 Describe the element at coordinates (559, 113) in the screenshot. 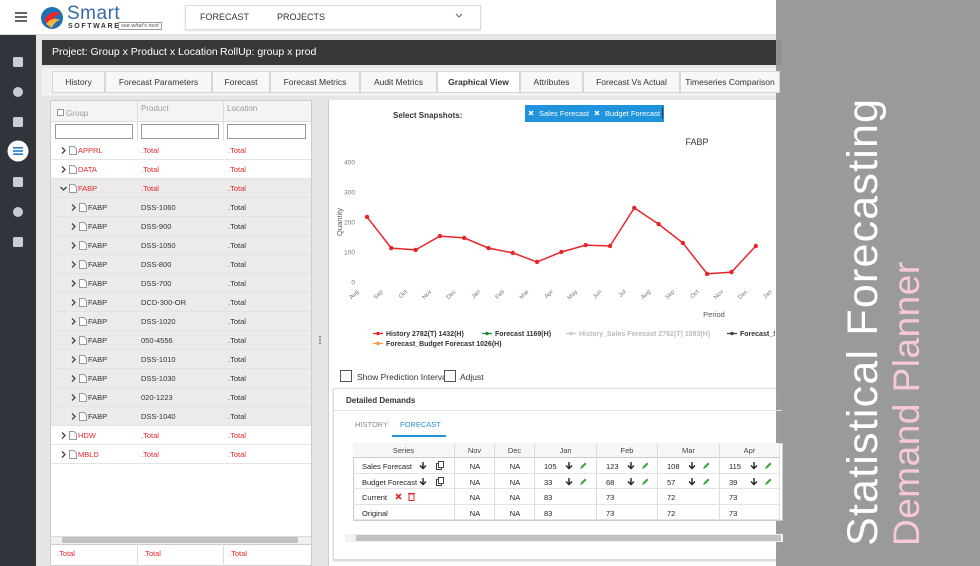

I see `snapshot-chip: Sales Forecast` at that location.